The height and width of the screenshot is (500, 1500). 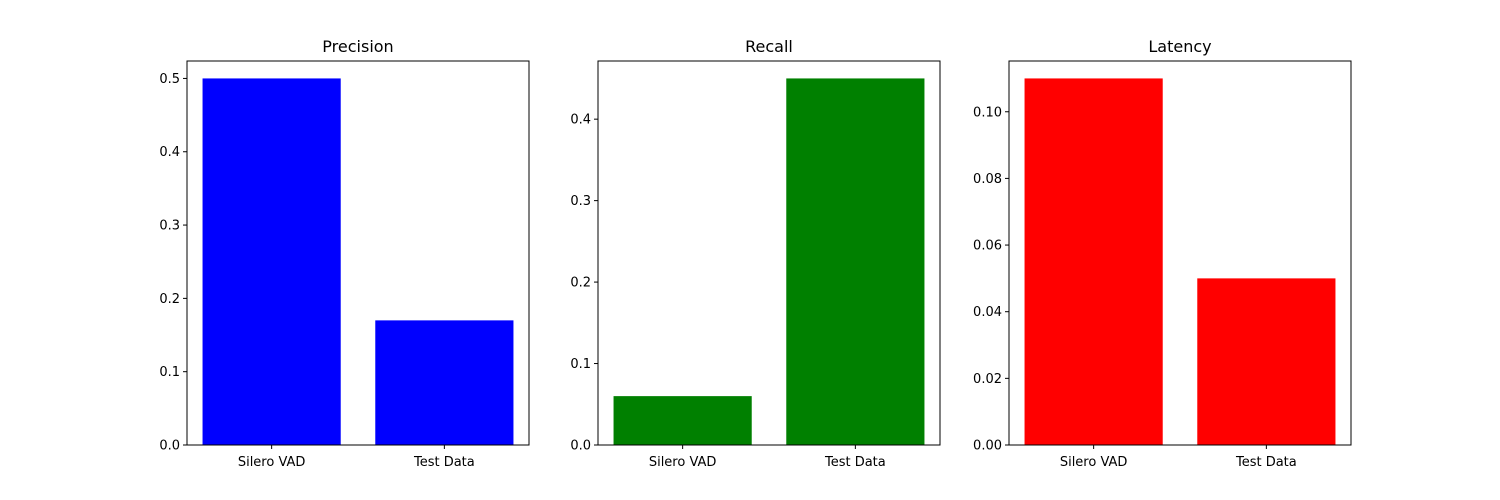 I want to click on y-tick-label: 0.00, so click(x=987, y=446).